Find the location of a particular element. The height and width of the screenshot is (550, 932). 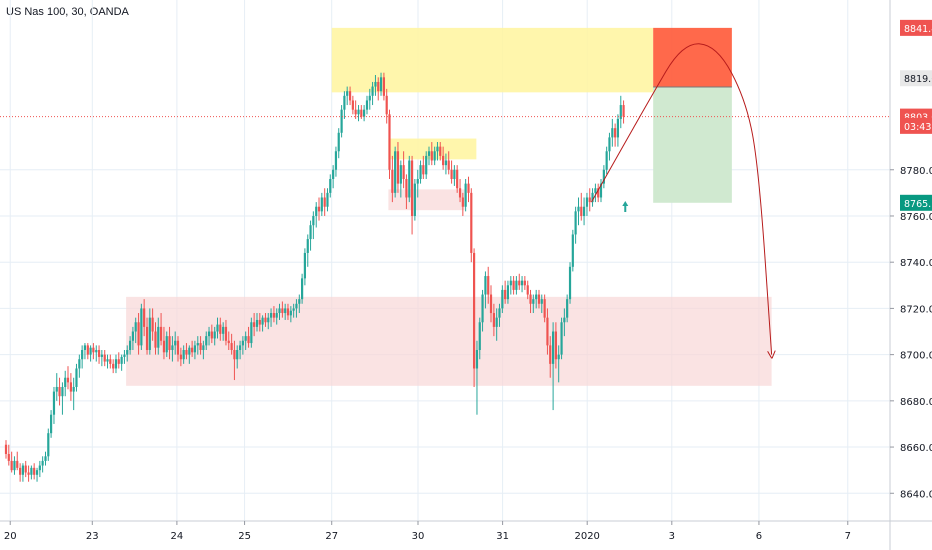

price-axis-bg is located at coordinates (911, 275).